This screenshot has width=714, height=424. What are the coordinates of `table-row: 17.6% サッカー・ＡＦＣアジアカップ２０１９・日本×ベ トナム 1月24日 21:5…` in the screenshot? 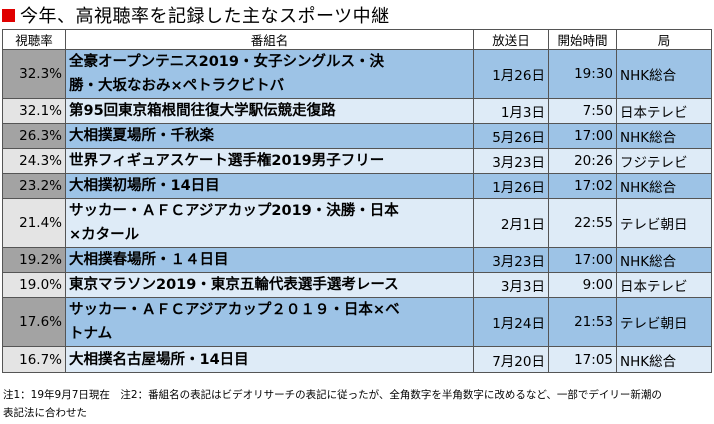 It's located at (357, 322).